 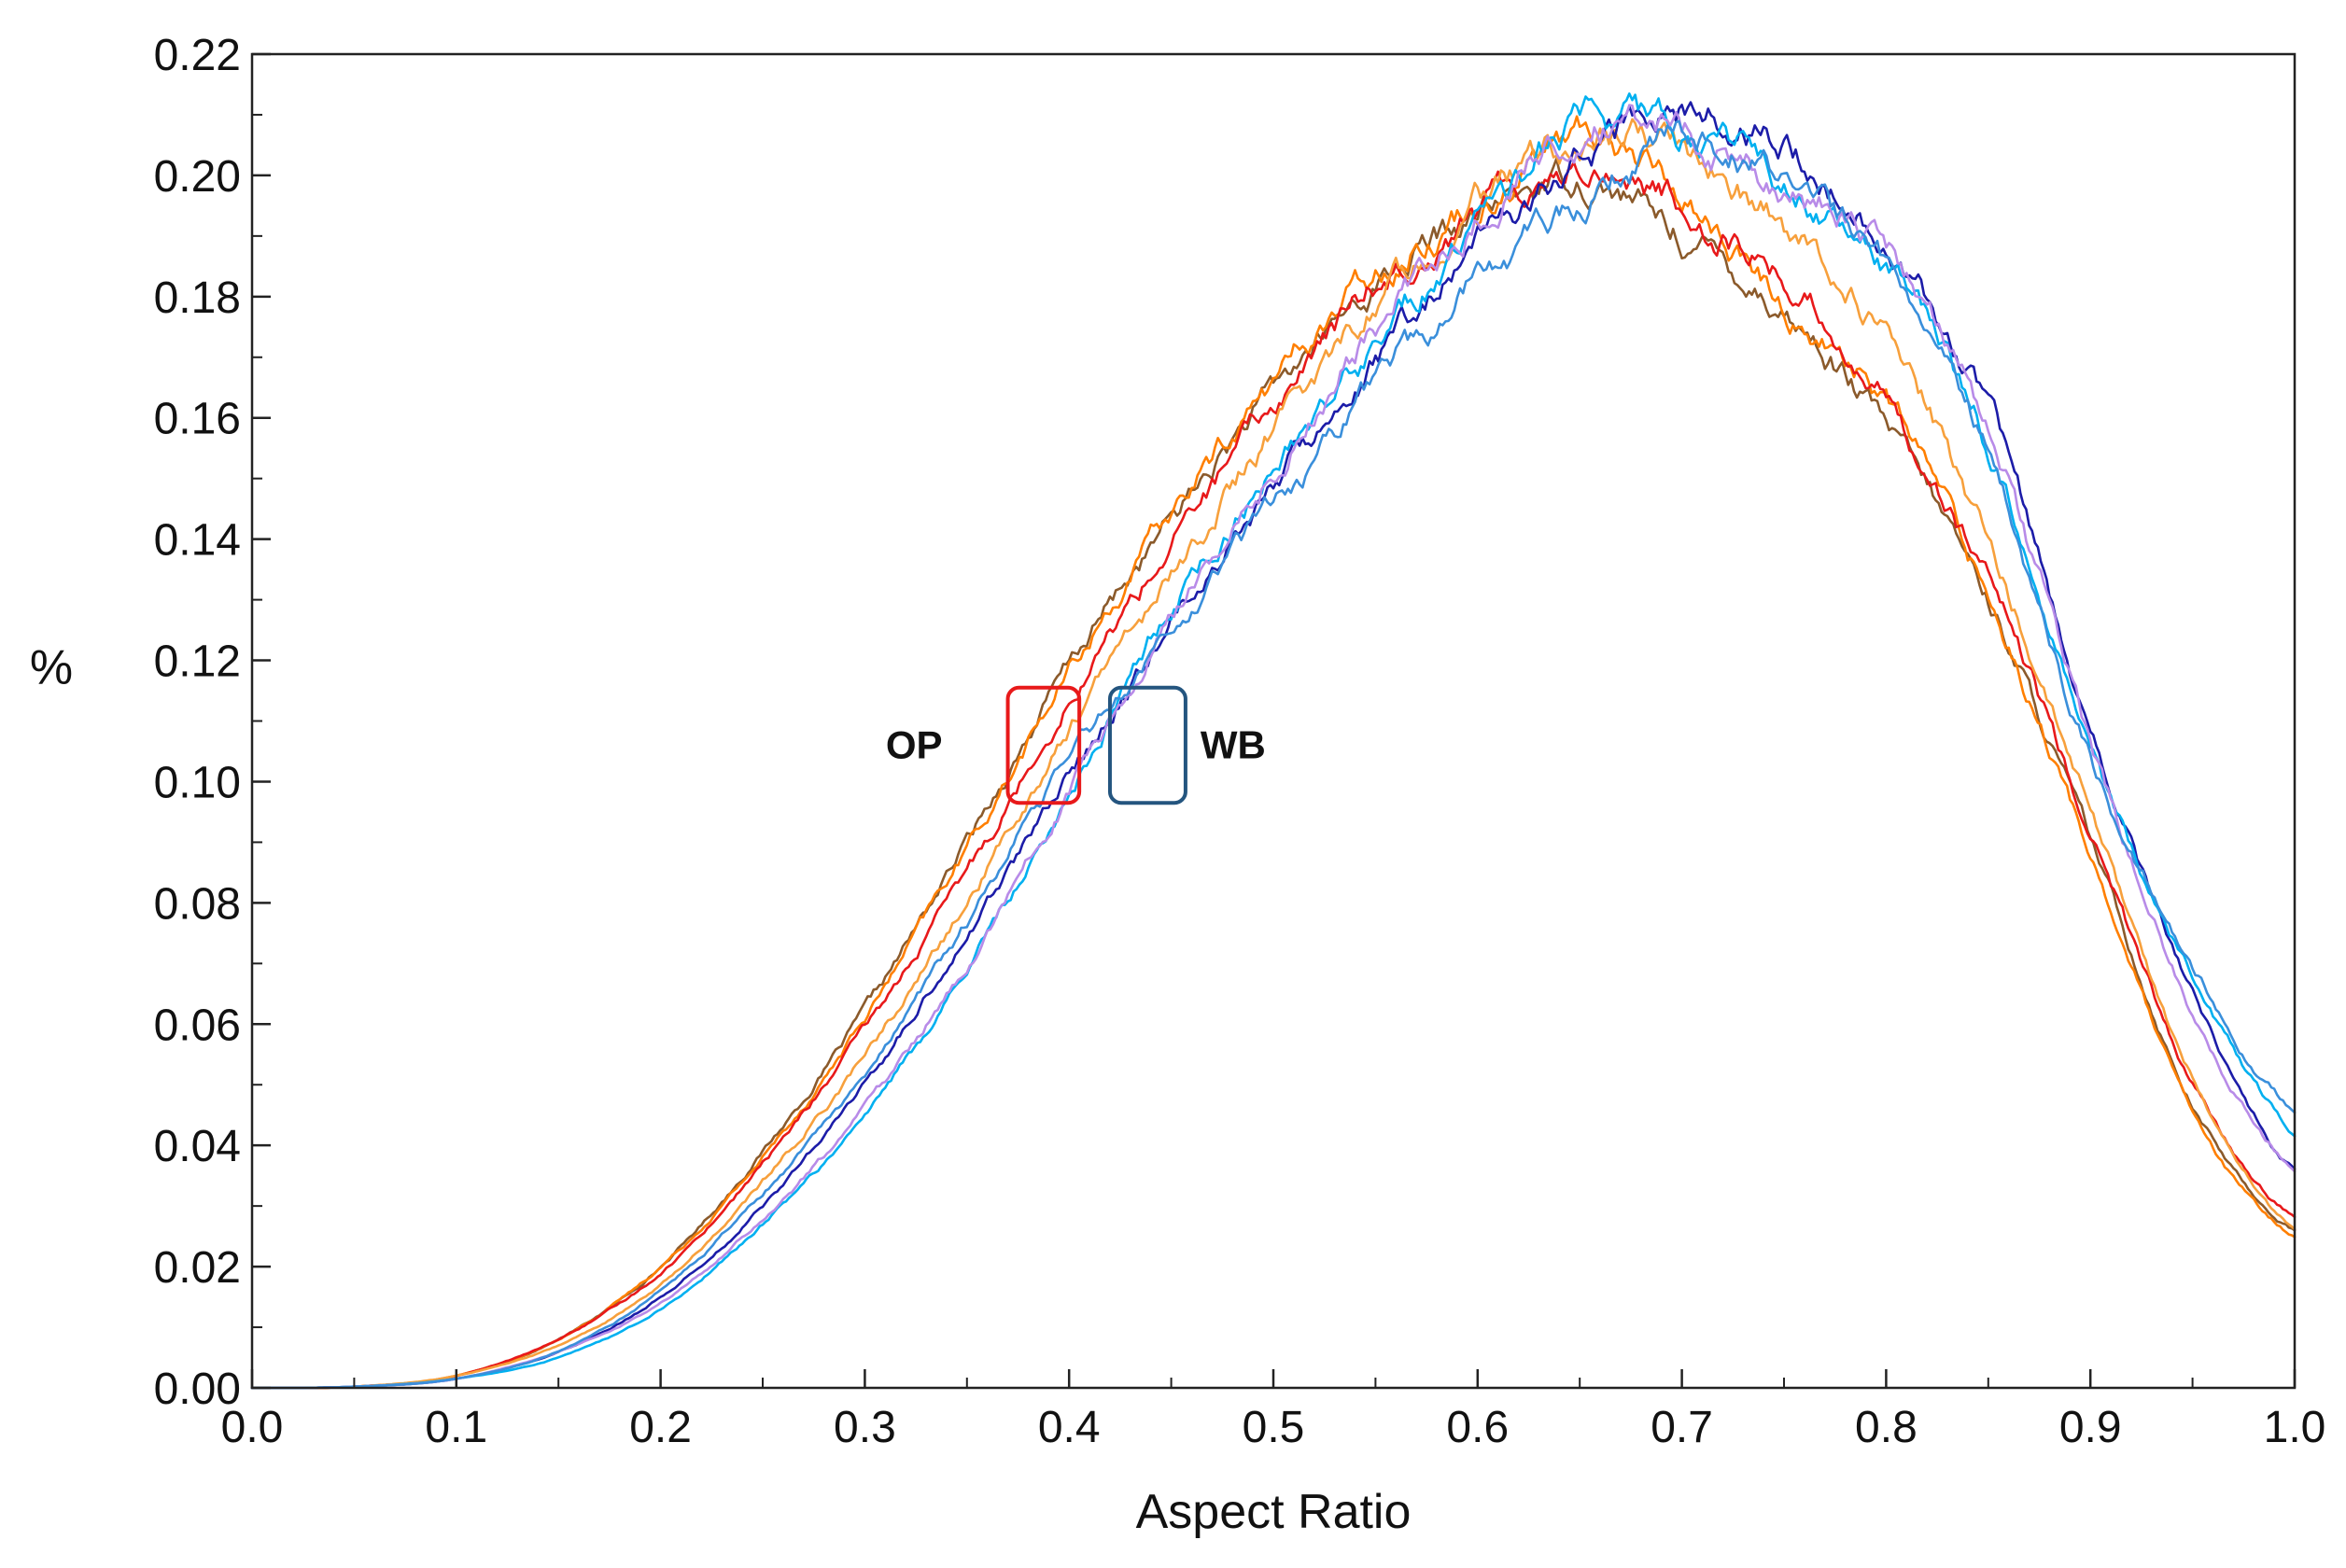 I want to click on y-tick-label: 0.20, so click(x=197, y=177).